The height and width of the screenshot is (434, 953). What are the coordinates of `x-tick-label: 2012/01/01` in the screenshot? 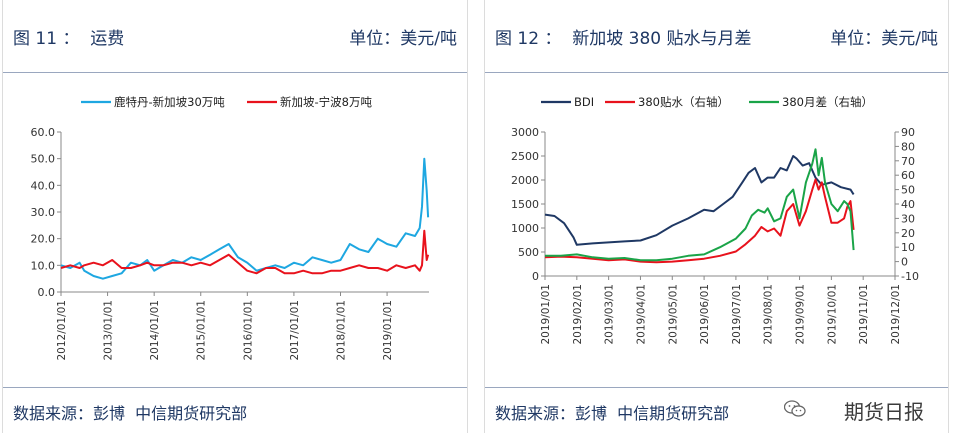 It's located at (62, 330).